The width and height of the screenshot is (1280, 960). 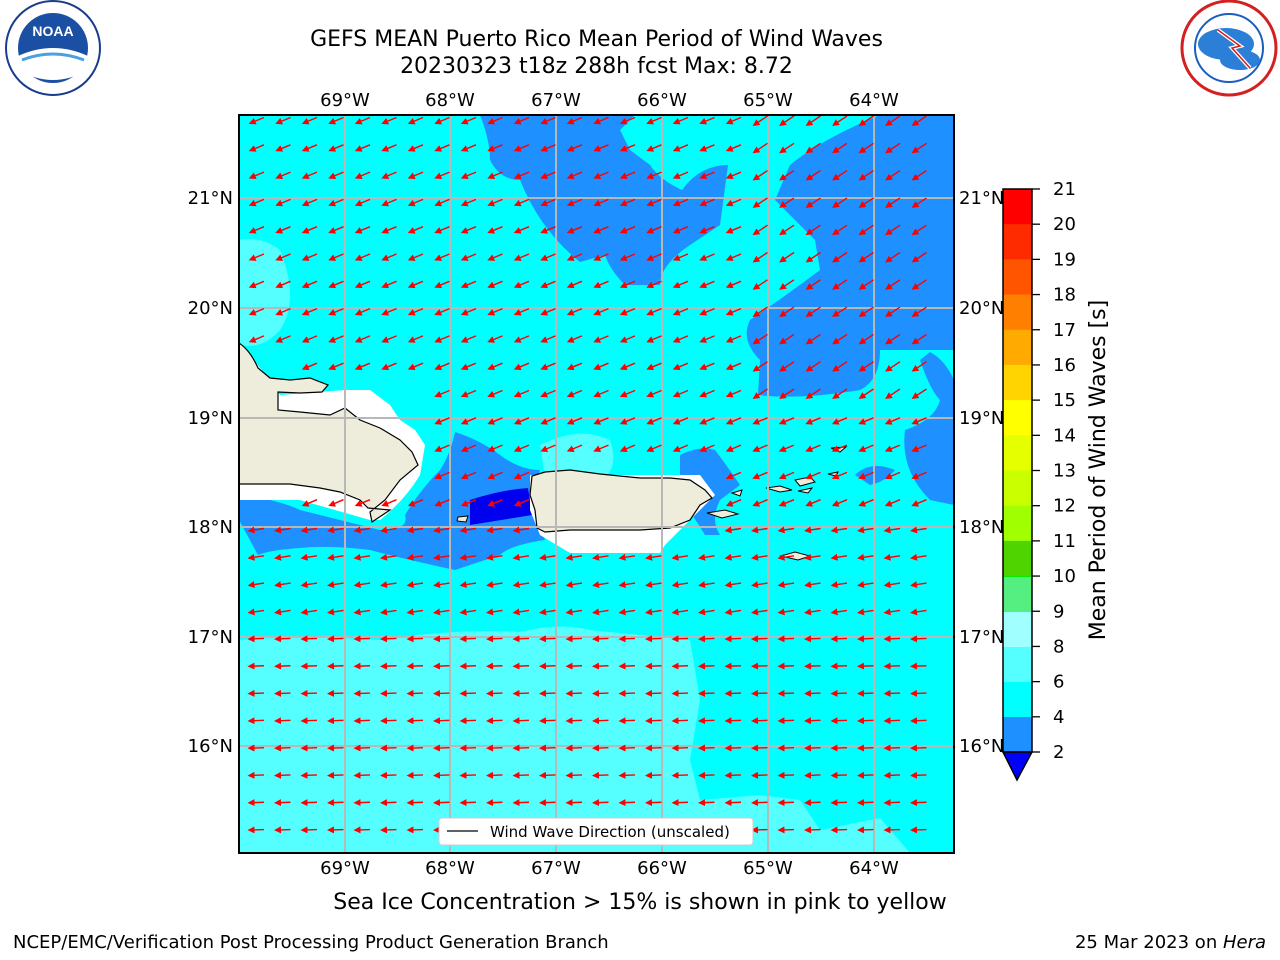 What do you see at coordinates (556, 868) in the screenshot?
I see `lon-label-bottom-67w: 67°W` at bounding box center [556, 868].